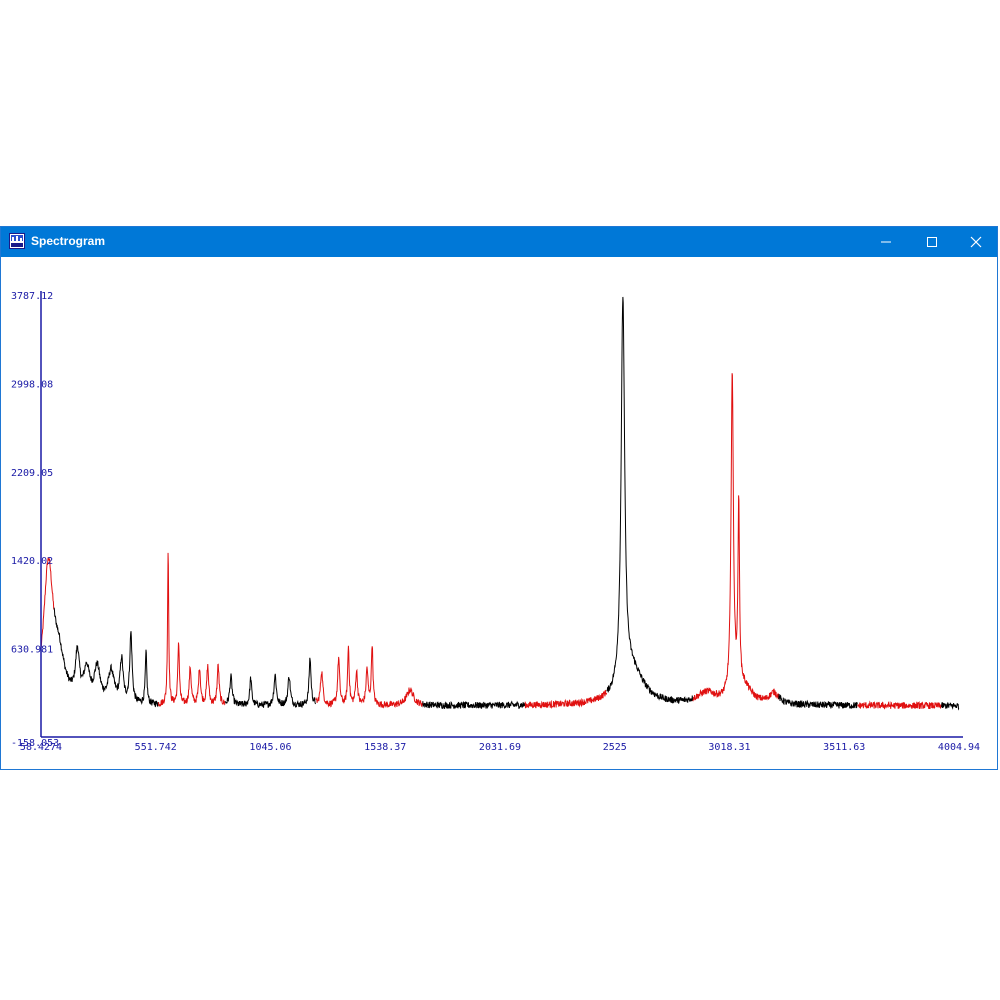 The width and height of the screenshot is (1000, 1000). I want to click on y-tick-label: -158.053, so click(35, 743).